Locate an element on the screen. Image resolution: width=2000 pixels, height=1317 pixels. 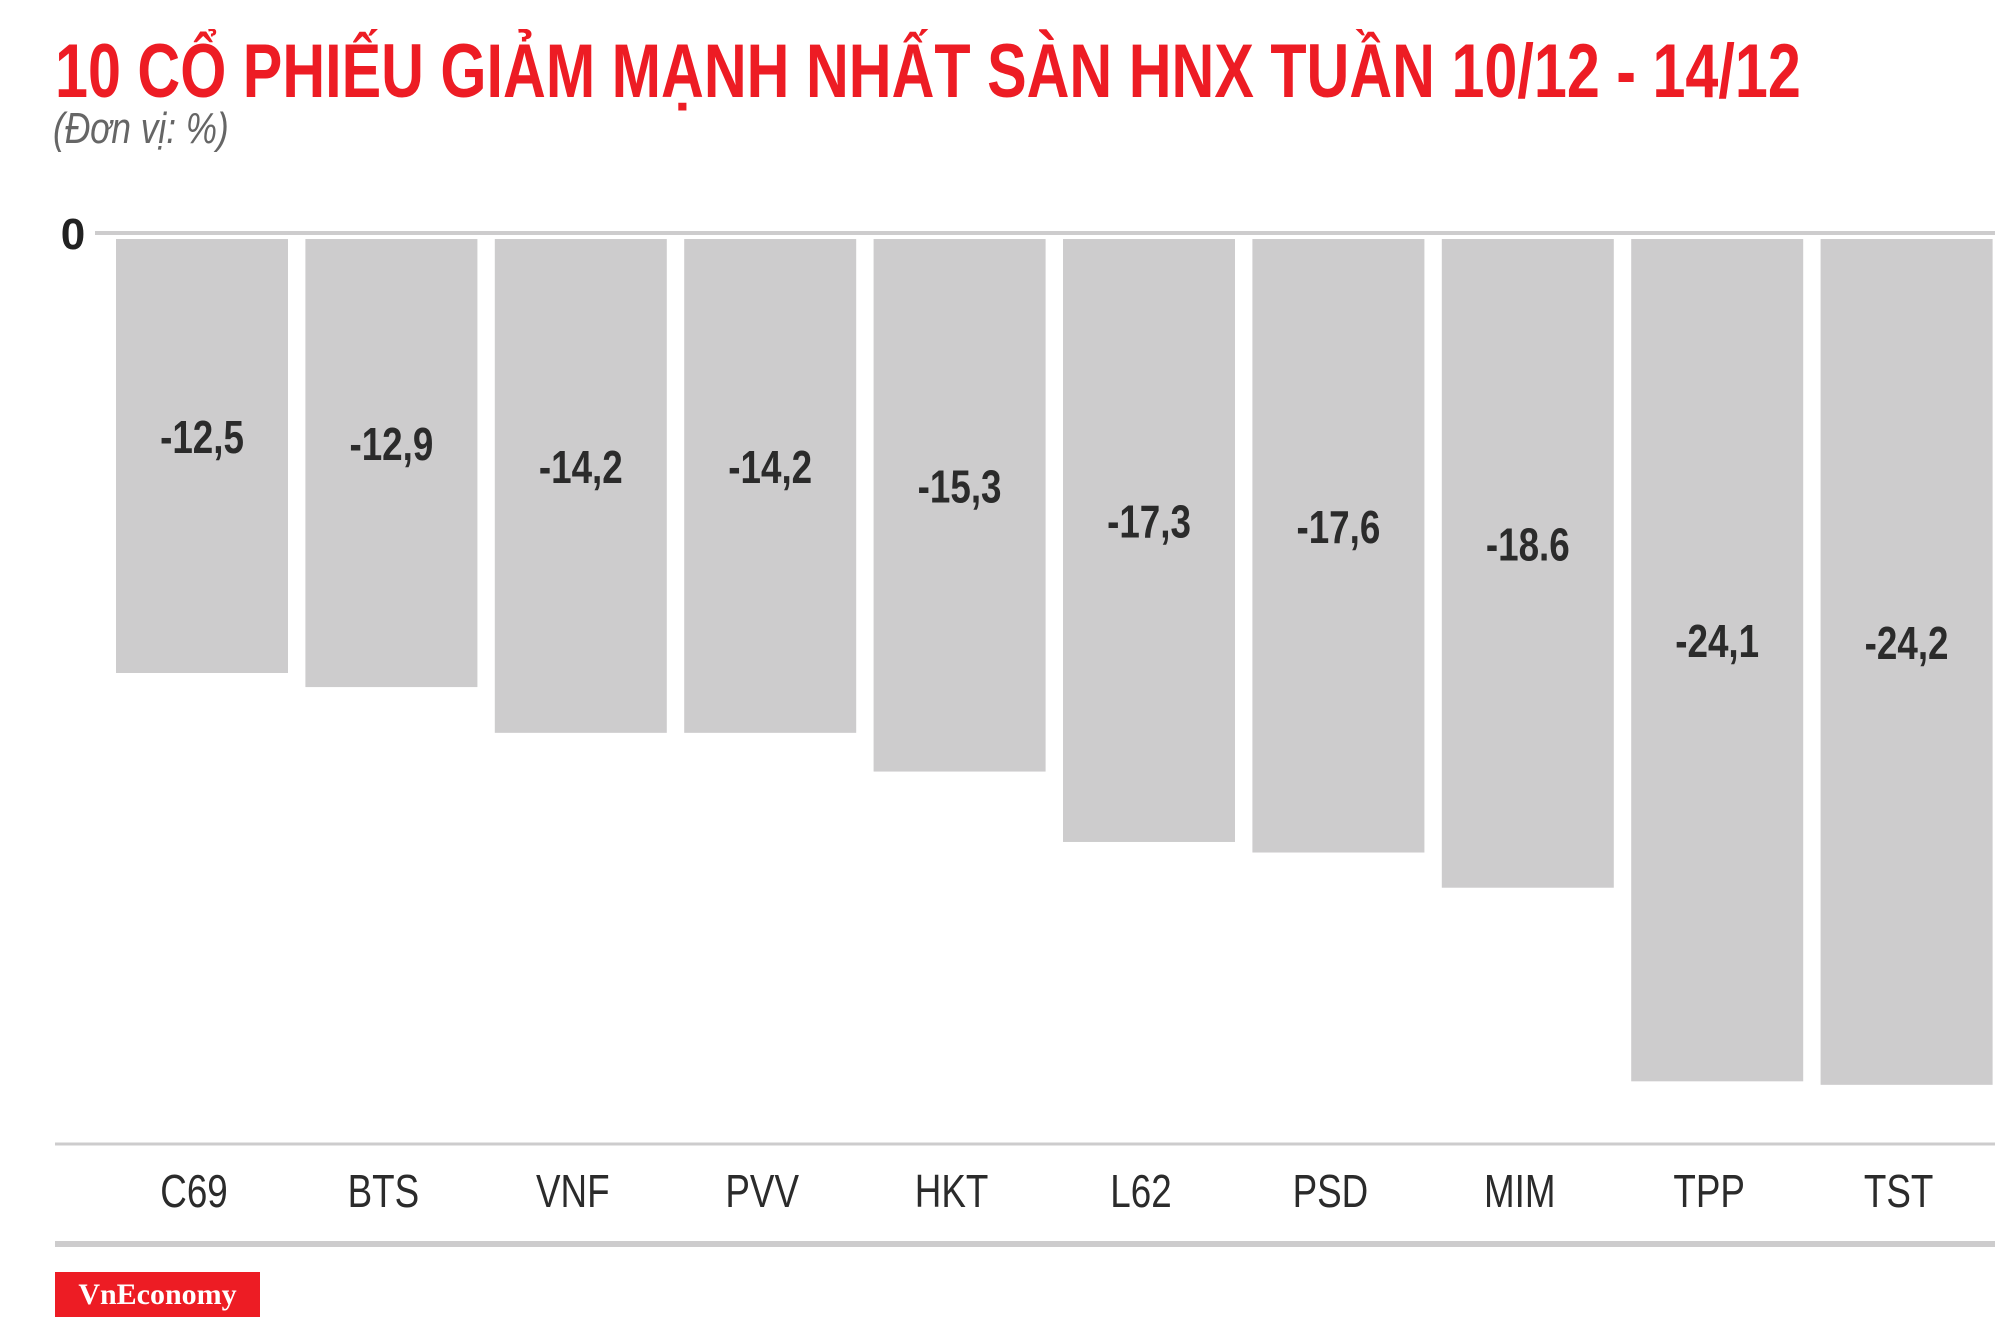
x-tick-label: C69 is located at coordinates (193, 1191).